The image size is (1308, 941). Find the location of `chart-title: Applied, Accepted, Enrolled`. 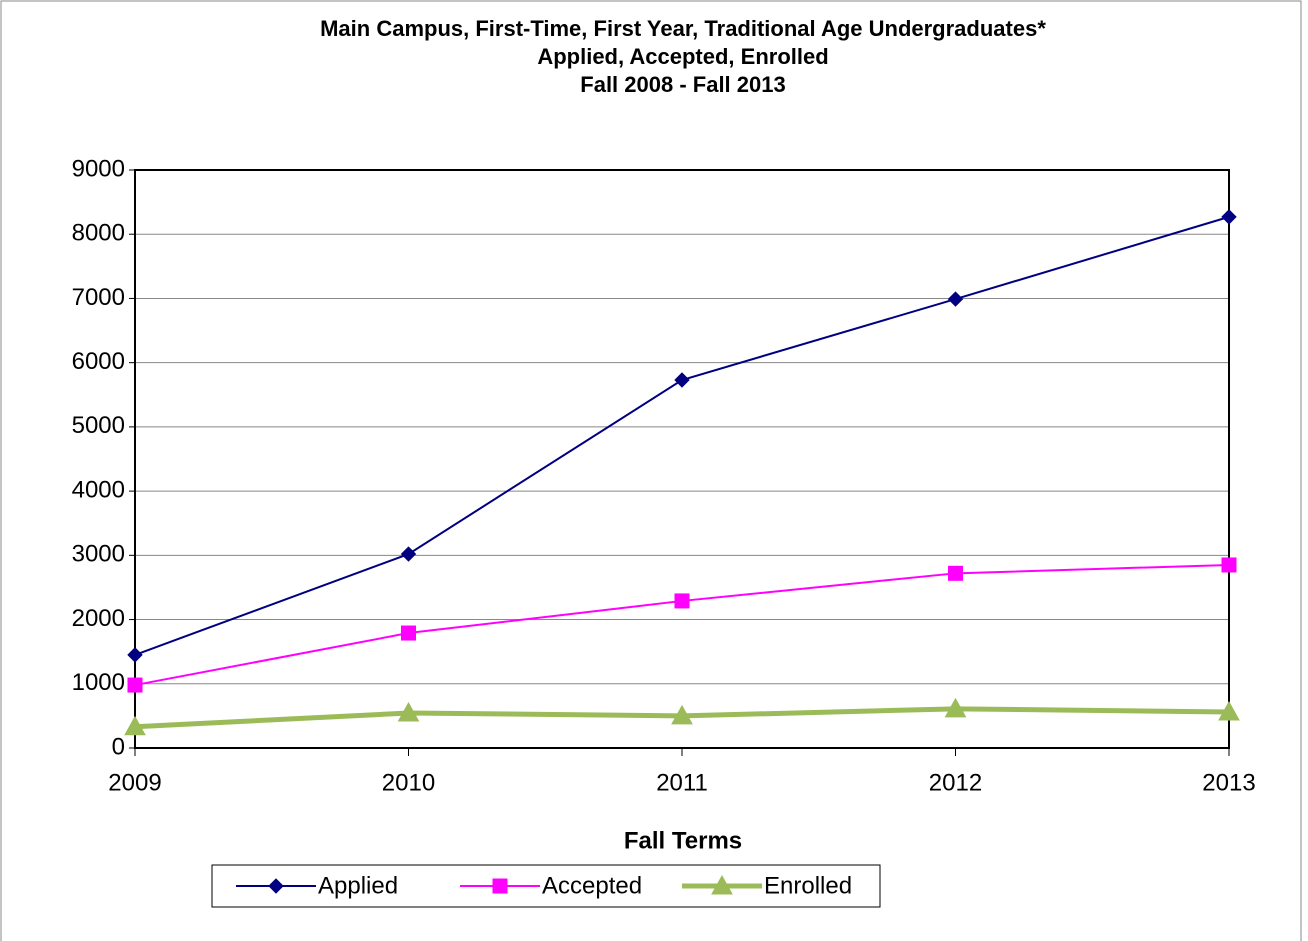

chart-title: Applied, Accepted, Enrolled is located at coordinates (682, 56).